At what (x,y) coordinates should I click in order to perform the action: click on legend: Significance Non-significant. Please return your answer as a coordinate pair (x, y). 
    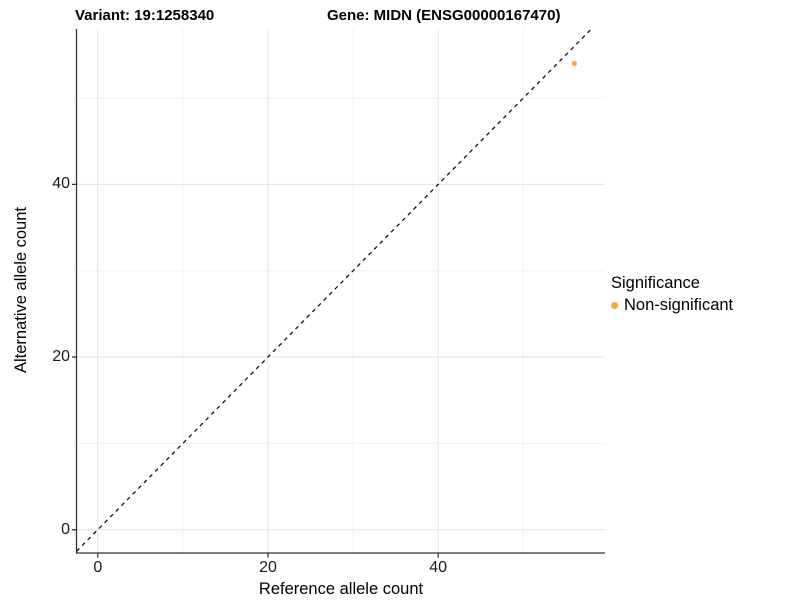
    Looking at the image, I should click on (703, 294).